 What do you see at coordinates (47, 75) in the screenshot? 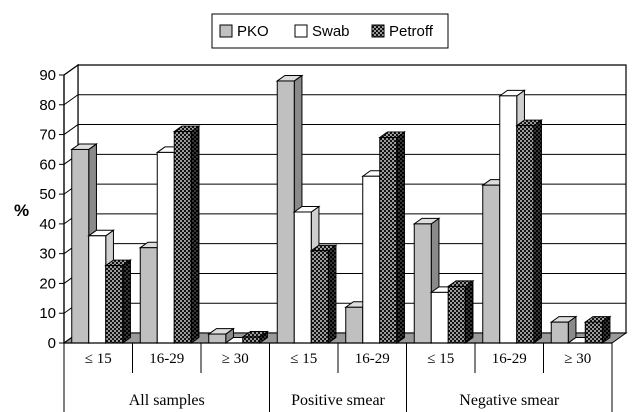
I see `y-tick-label: 90` at bounding box center [47, 75].